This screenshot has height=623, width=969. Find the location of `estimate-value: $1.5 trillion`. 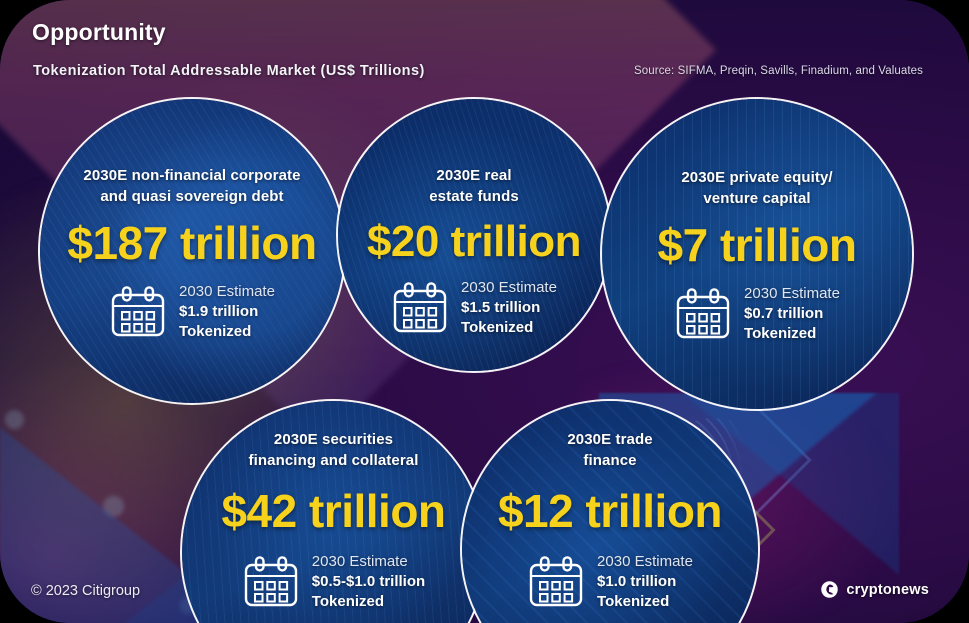

estimate-value: $1.5 trillion is located at coordinates (501, 307).